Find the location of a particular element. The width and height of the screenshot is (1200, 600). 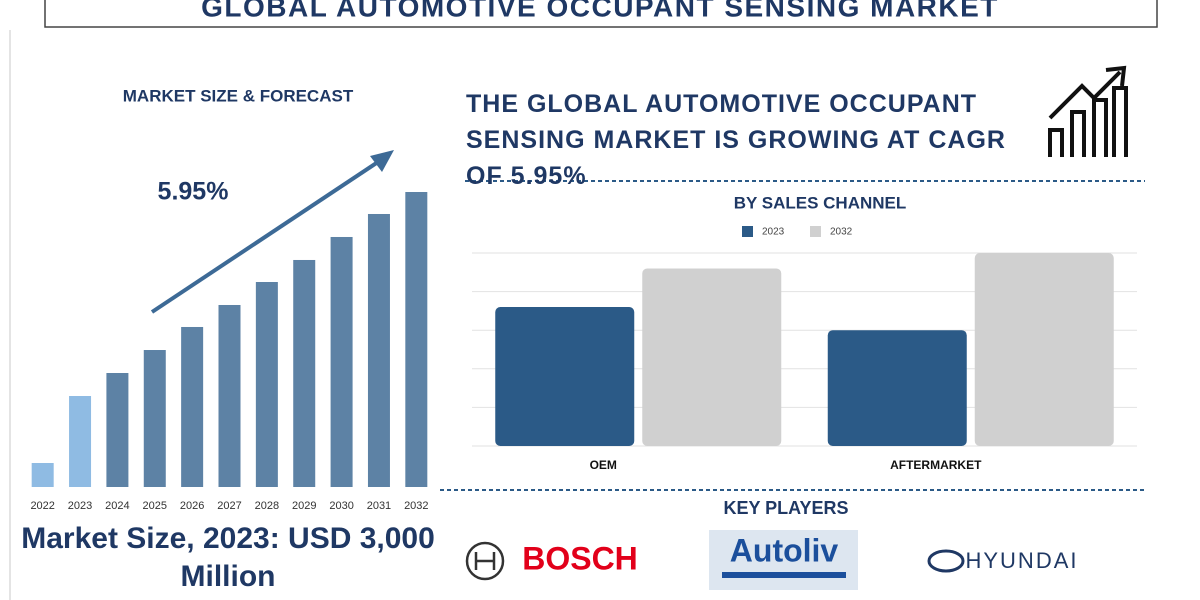

x-tick-label: 2026 is located at coordinates (192, 506).